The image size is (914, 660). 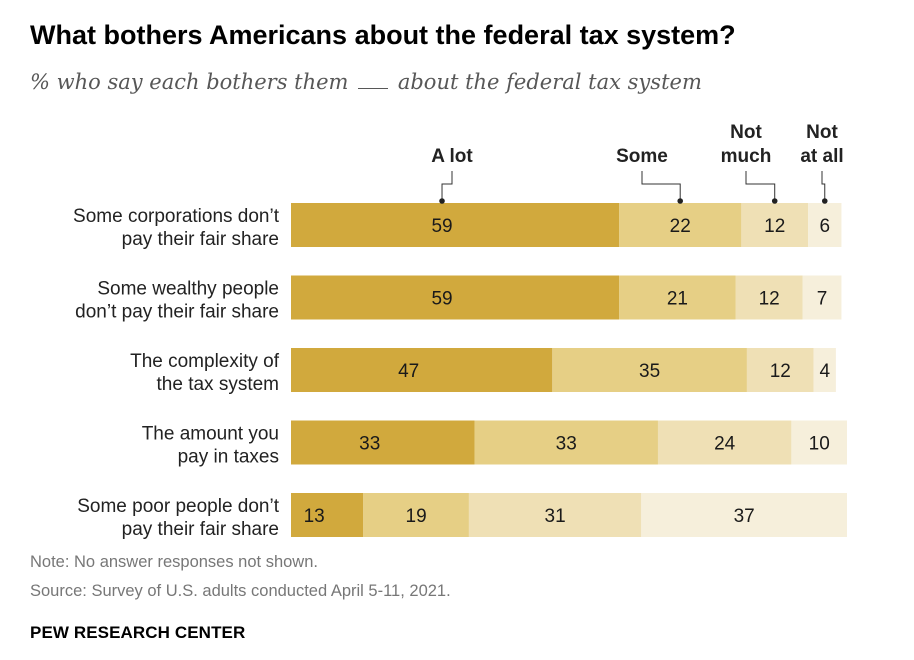 What do you see at coordinates (821, 156) in the screenshot?
I see `legend-label-not-at-all: at all` at bounding box center [821, 156].